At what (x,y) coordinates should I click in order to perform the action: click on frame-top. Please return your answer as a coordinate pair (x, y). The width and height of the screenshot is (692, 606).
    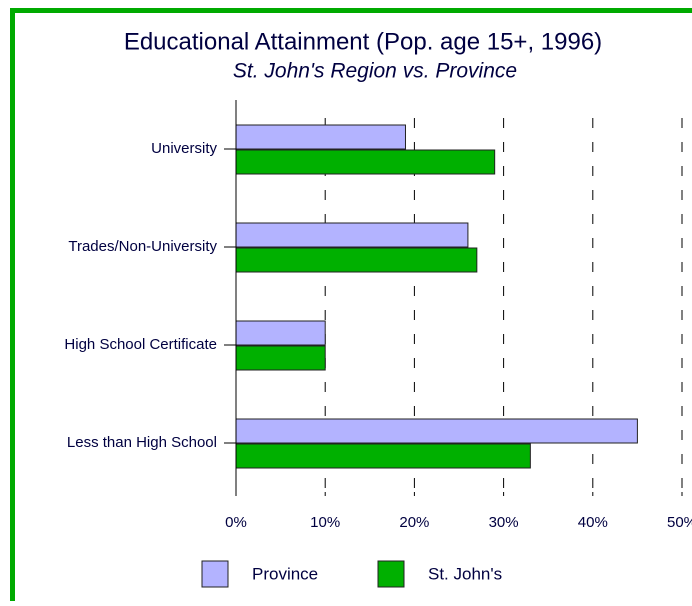
    Looking at the image, I should click on (351, 10).